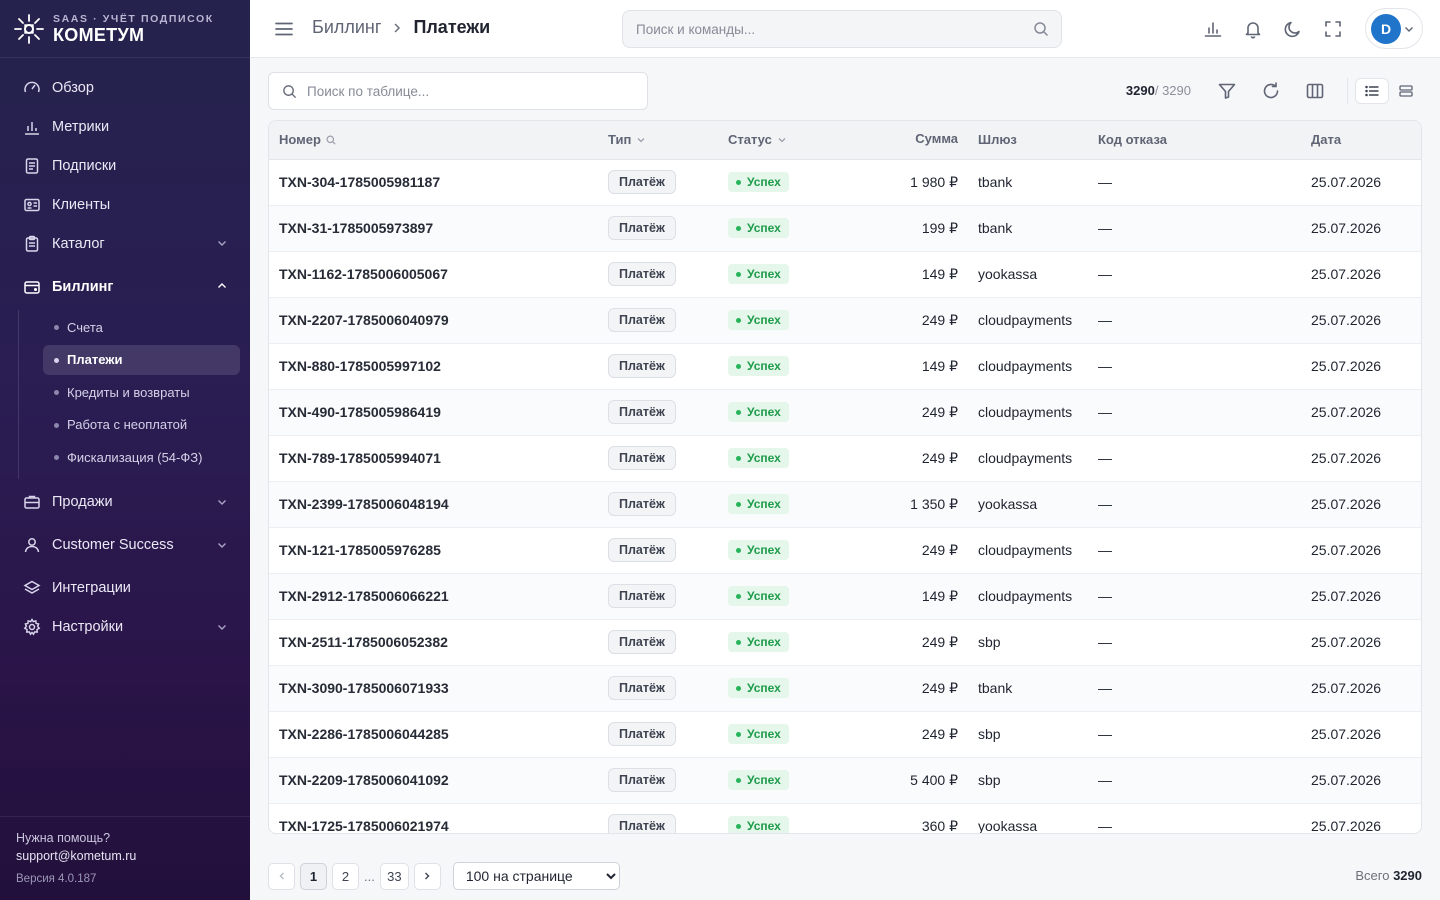  What do you see at coordinates (364, 596) in the screenshot?
I see `cell-number: TXN-2912-1785006066221` at bounding box center [364, 596].